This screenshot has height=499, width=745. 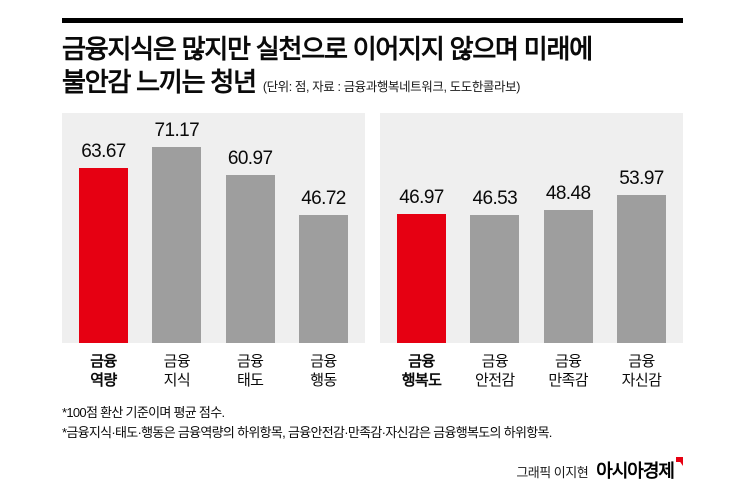 I want to click on bar-column: 71.17, so click(x=176, y=231).